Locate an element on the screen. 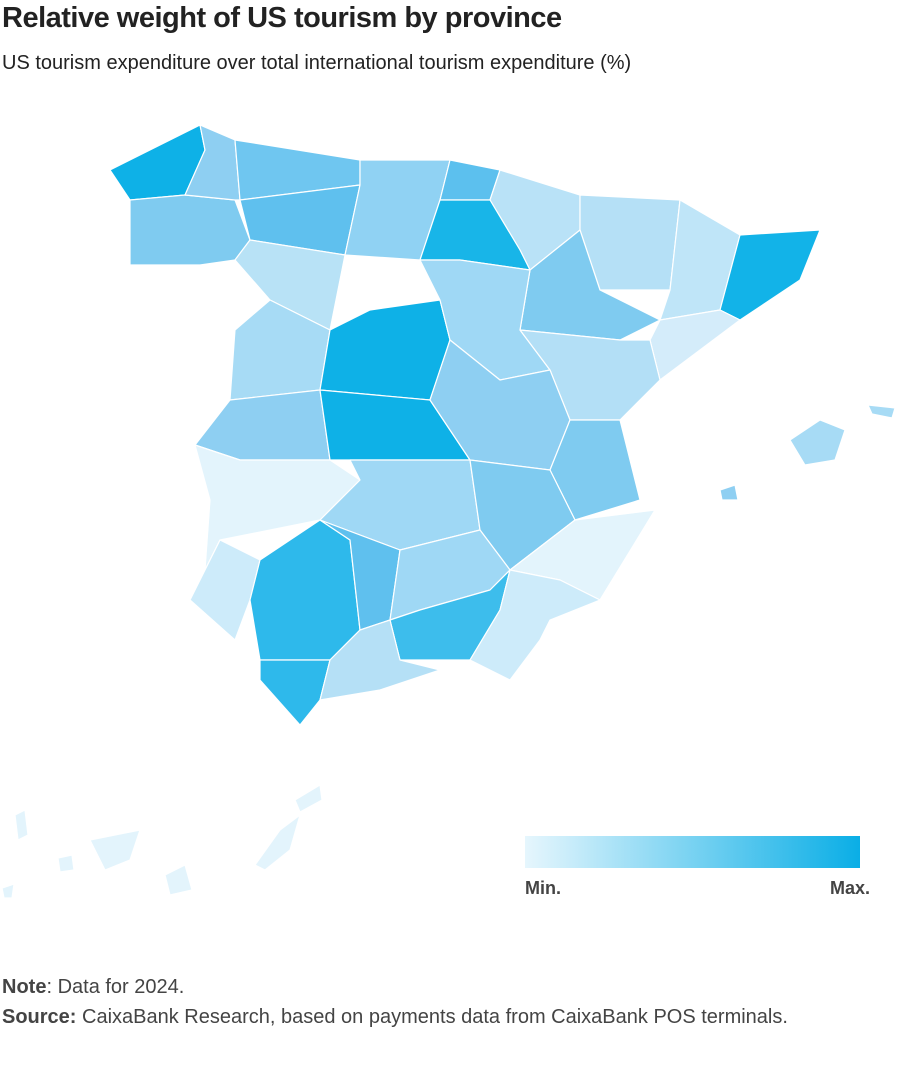  legend-min: Min. is located at coordinates (543, 888).